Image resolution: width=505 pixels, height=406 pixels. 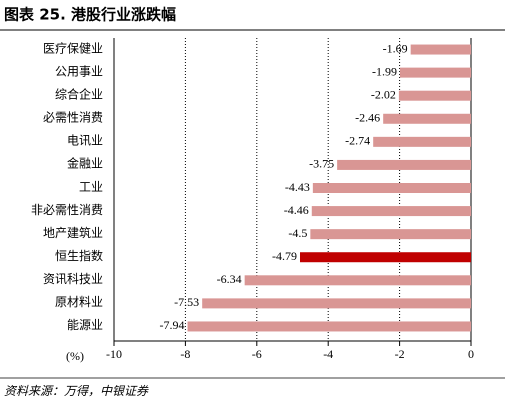 I want to click on y-tick-label: 必需性消费, so click(x=73, y=118).